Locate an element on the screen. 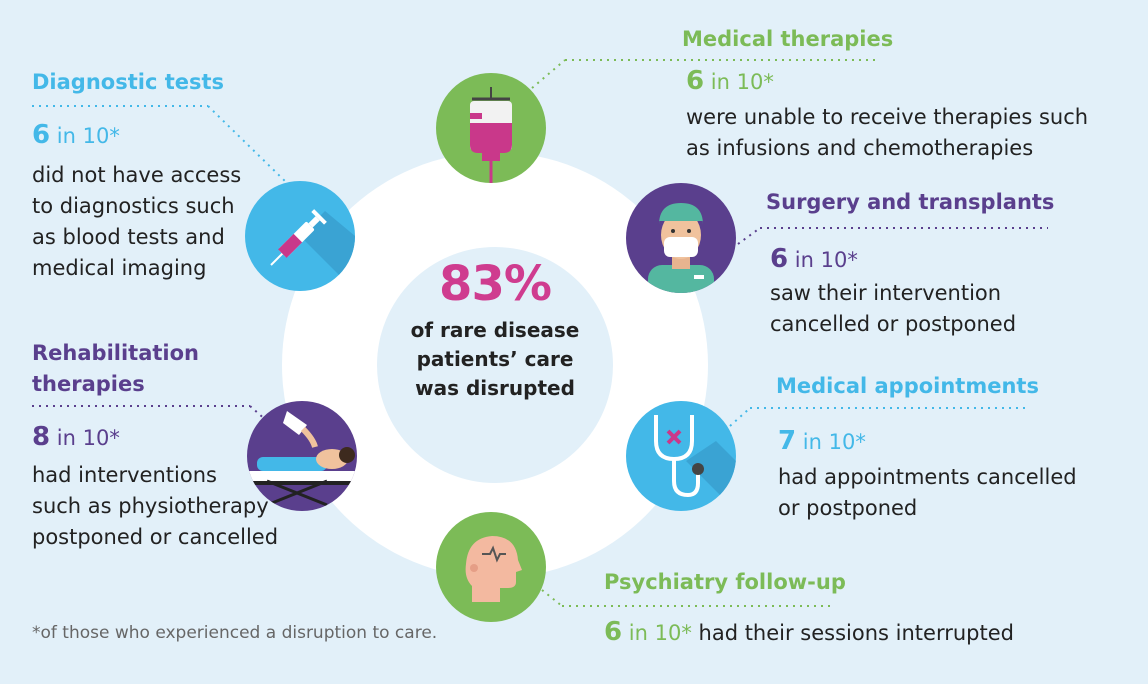 This screenshot has height=684, width=1148. appointments-line: or postponed is located at coordinates (848, 508).